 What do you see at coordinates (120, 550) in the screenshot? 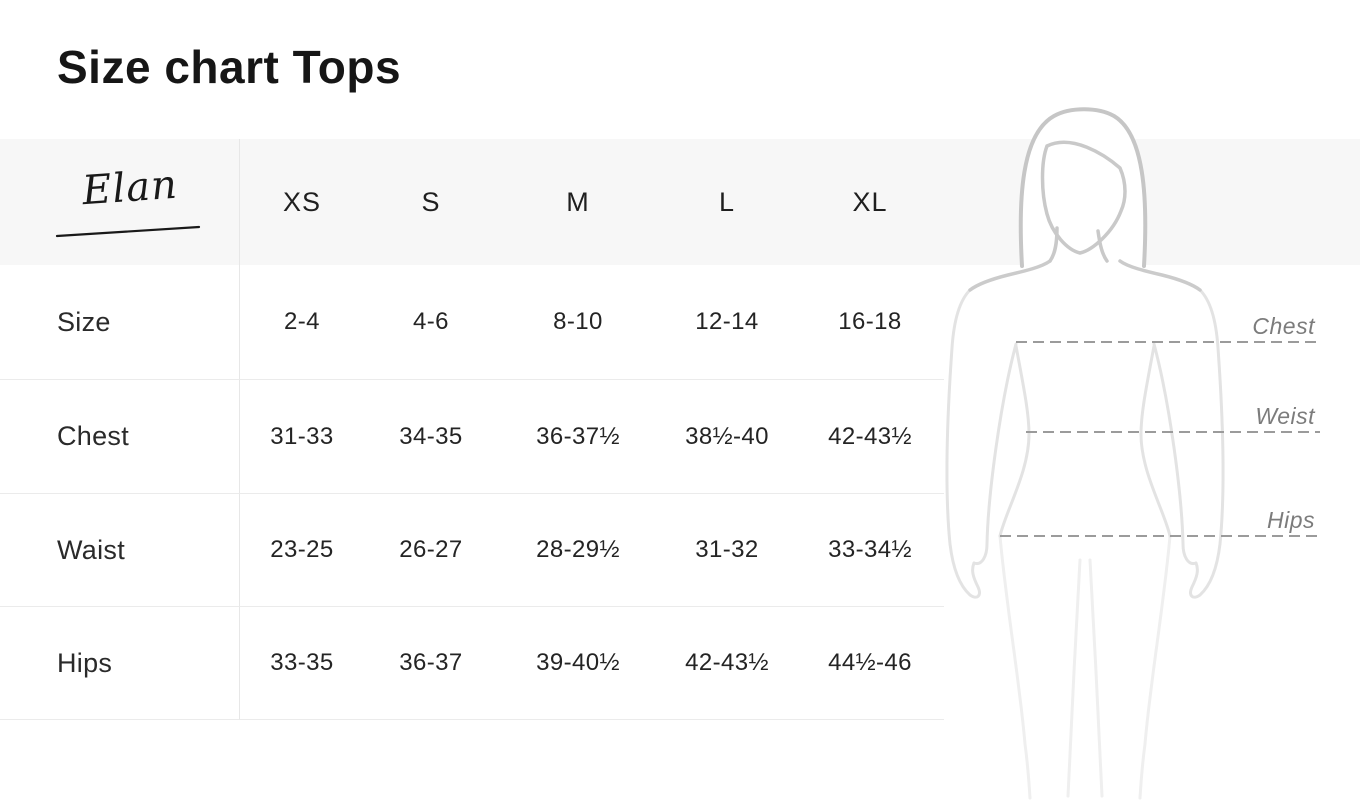
I see `row-label-waist: Waist` at bounding box center [120, 550].